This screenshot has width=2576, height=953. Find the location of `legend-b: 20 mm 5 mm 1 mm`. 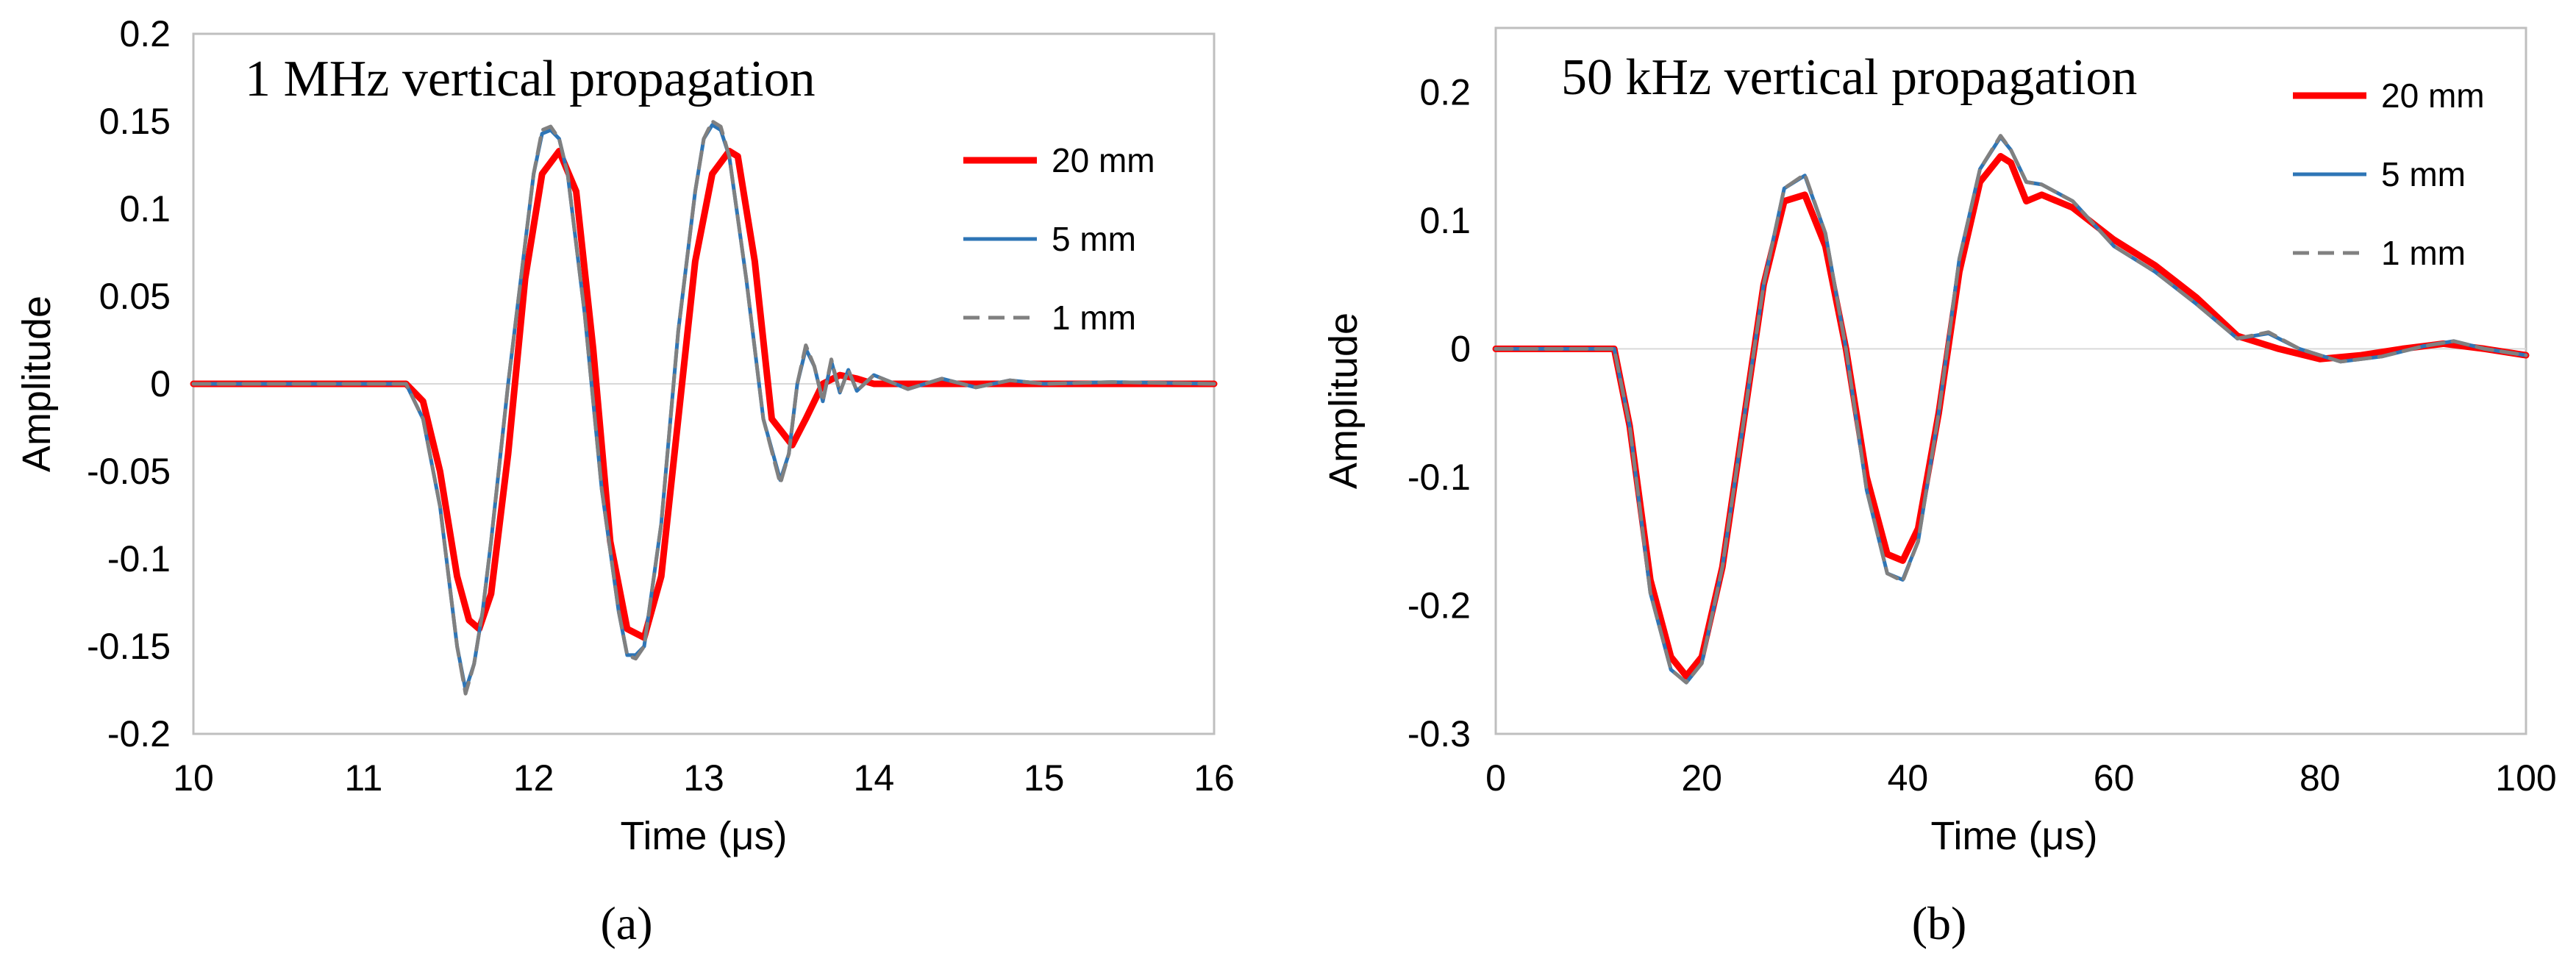

legend-b: 20 mm 5 mm 1 mm is located at coordinates (2389, 174).